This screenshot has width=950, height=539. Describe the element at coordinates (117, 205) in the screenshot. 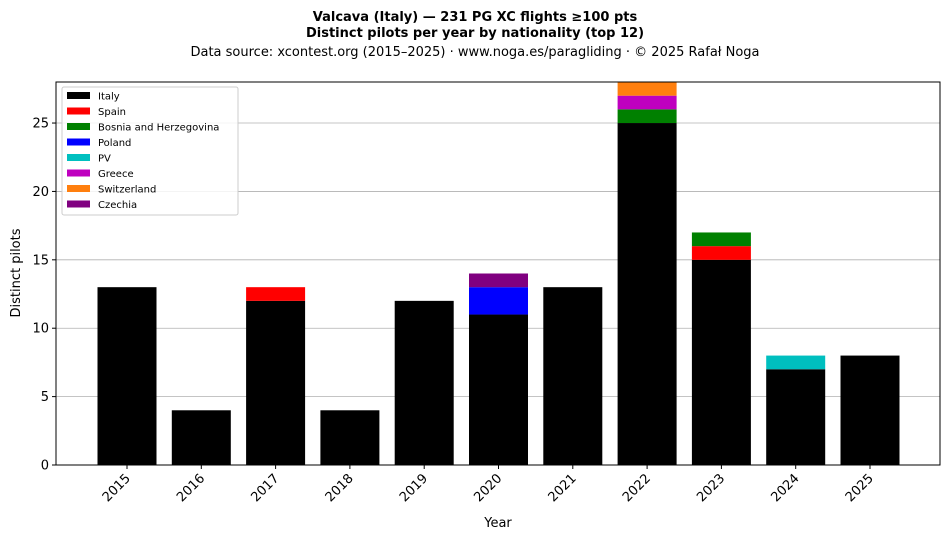

I see `legend-label: Czechia` at that location.